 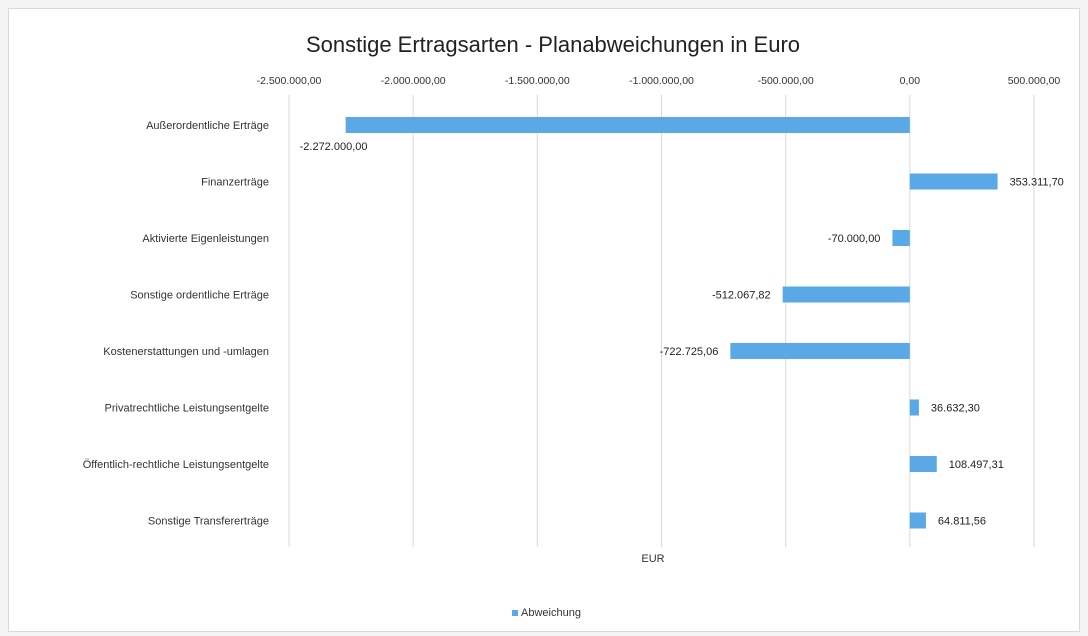 I want to click on category-label: Sonstige Transfererträge, so click(x=208, y=522).